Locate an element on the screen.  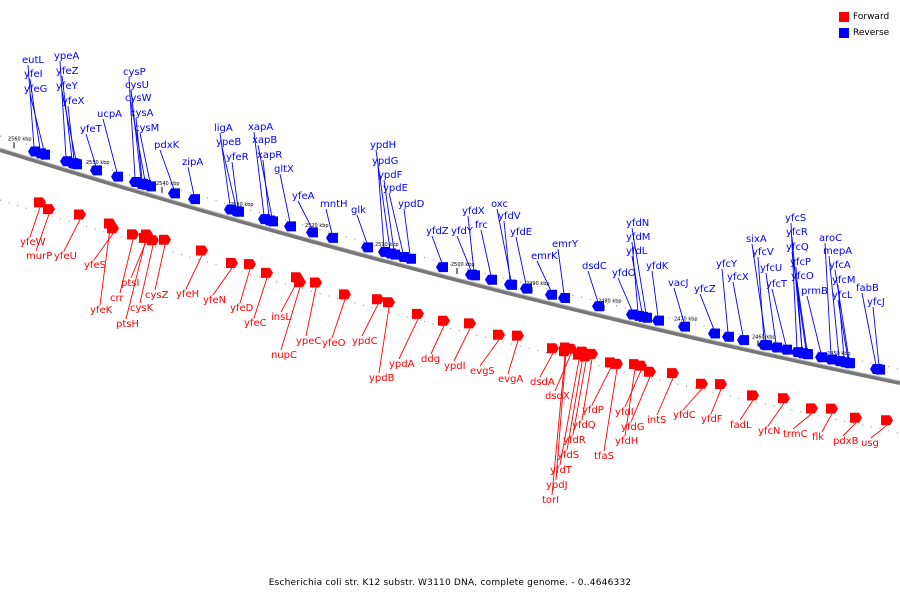
gene-yfd-l-arrow is located at coordinates (642, 316).